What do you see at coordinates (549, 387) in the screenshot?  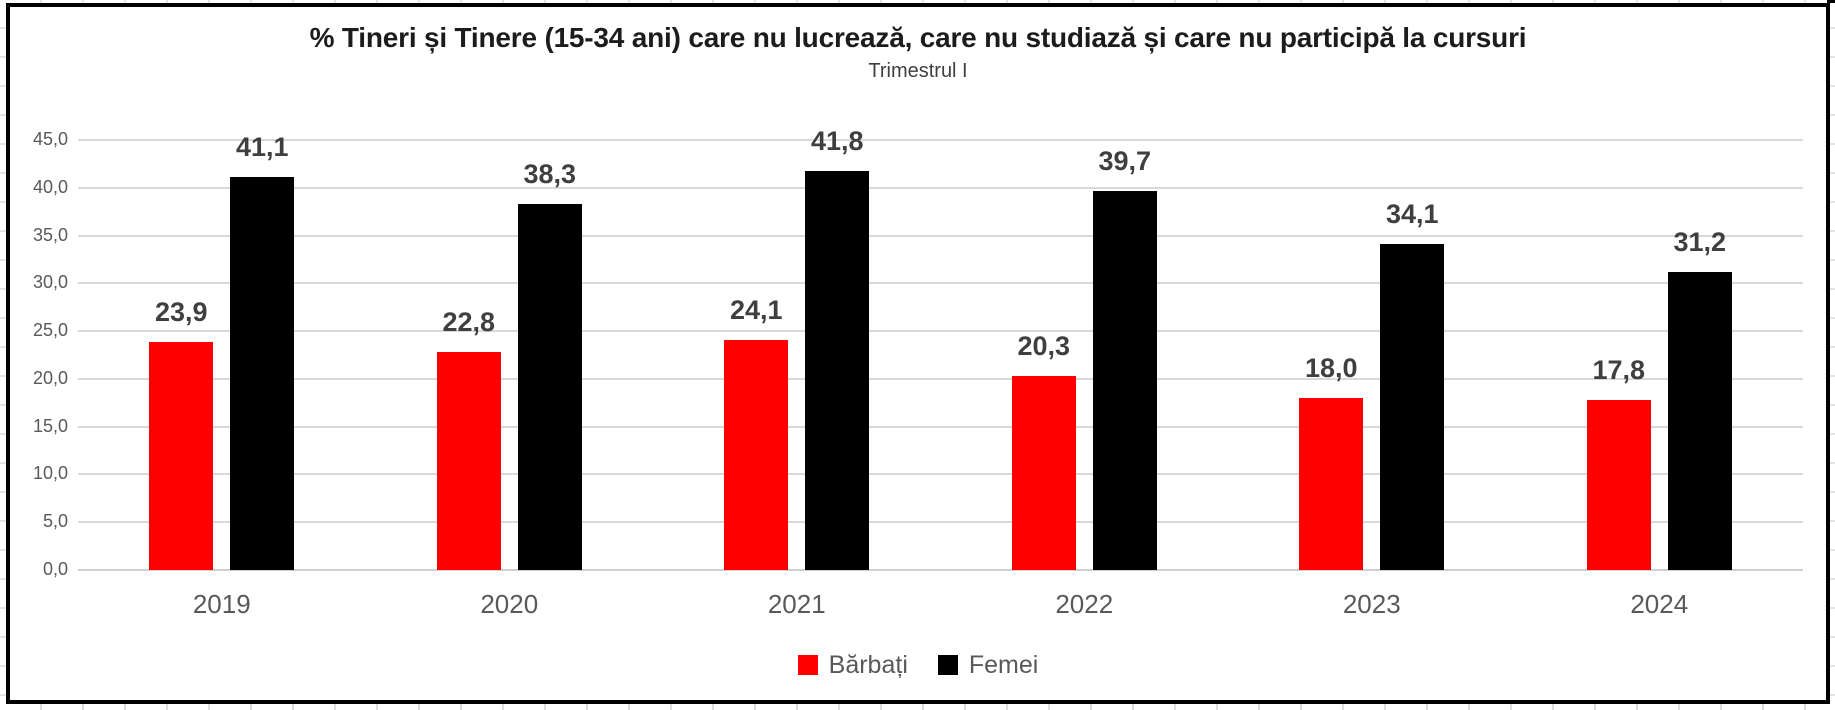 I see `bar-femei-2020` at bounding box center [549, 387].